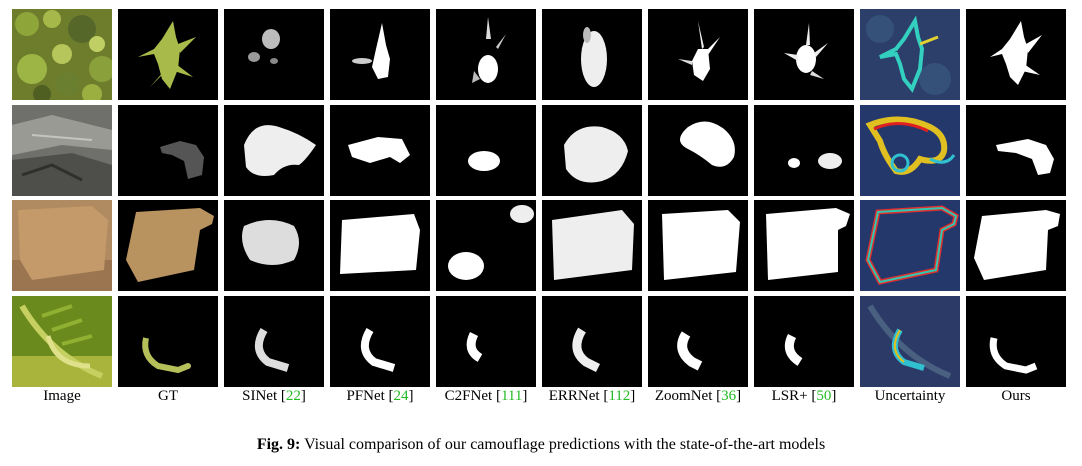  Describe the element at coordinates (804, 54) in the screenshot. I see `lsr-insect` at that location.